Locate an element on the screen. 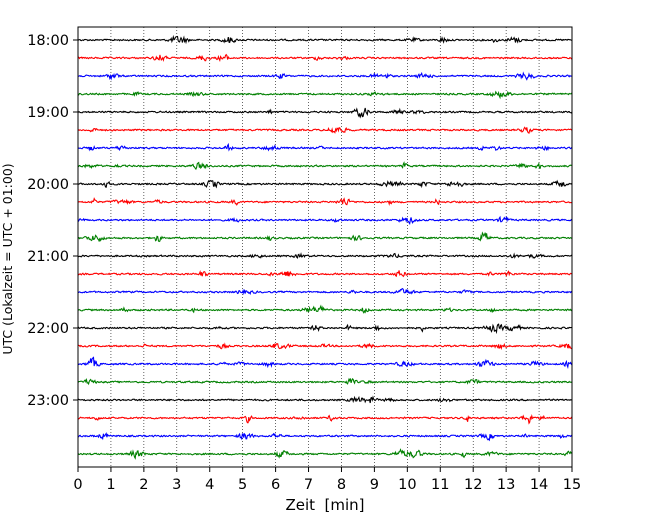 The height and width of the screenshot is (520, 650). trace-2000 is located at coordinates (325, 184).